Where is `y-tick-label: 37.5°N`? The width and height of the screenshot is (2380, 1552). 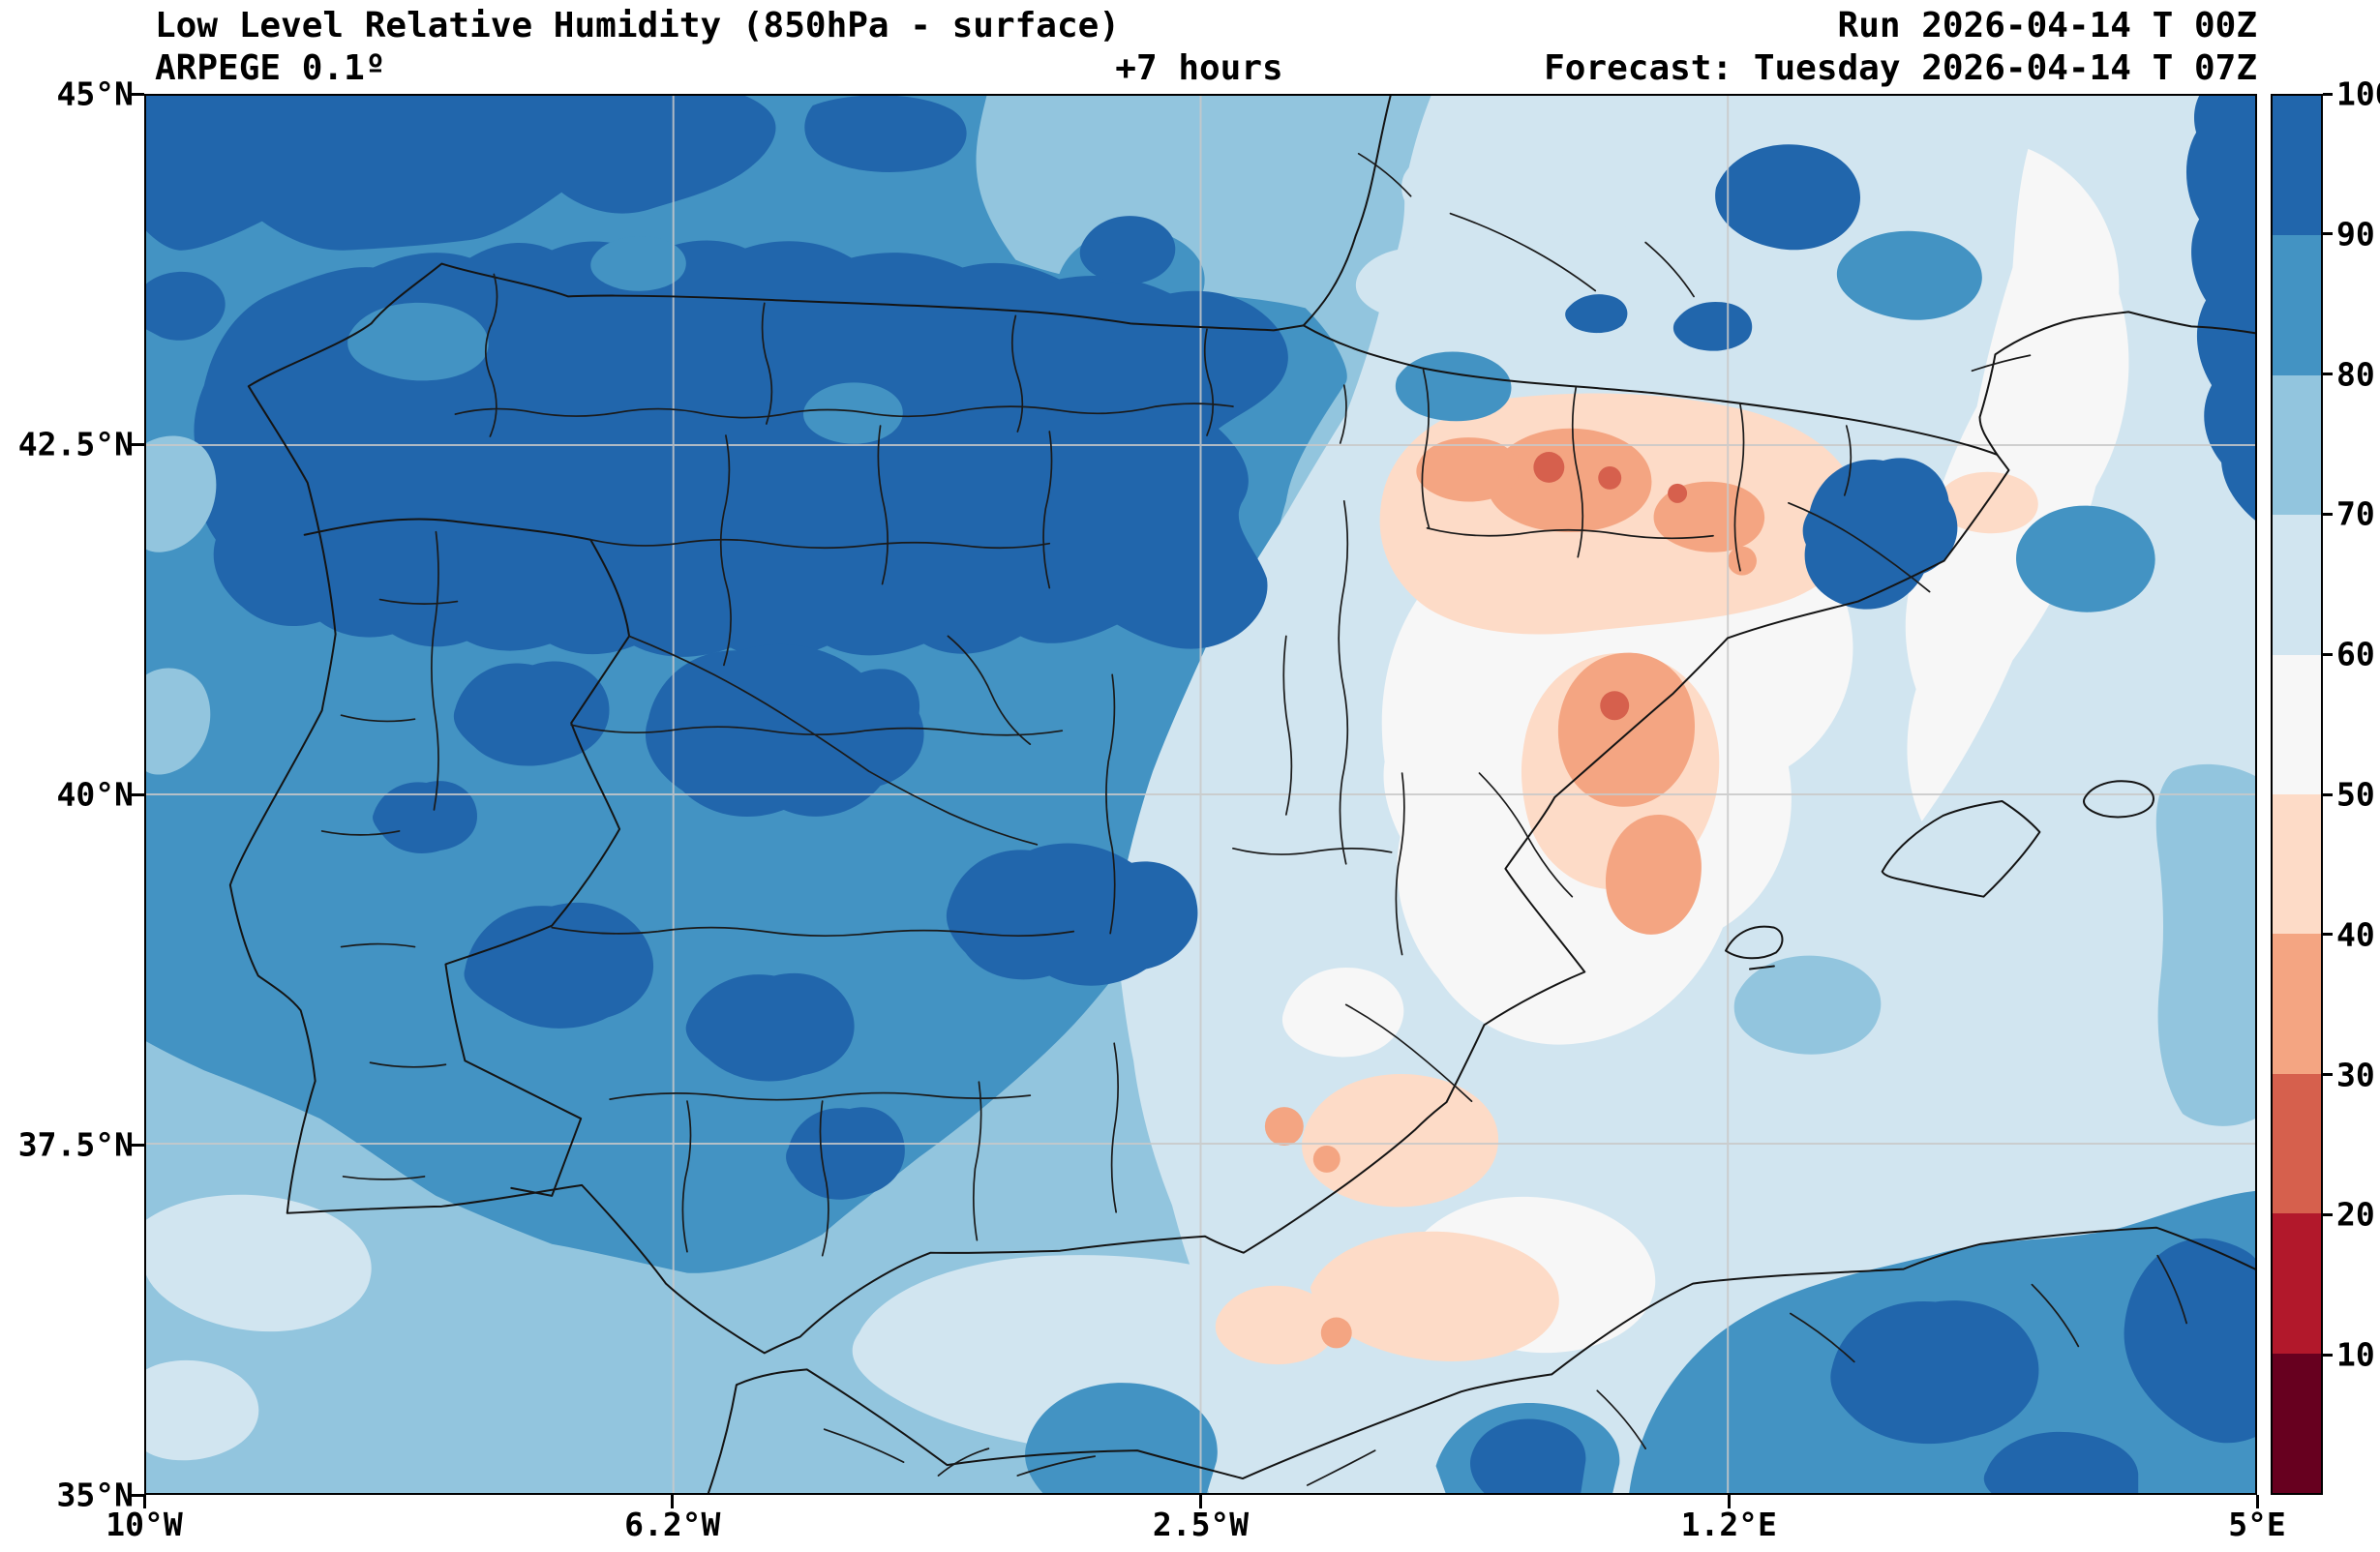 y-tick-label: 37.5°N is located at coordinates (75, 1144).